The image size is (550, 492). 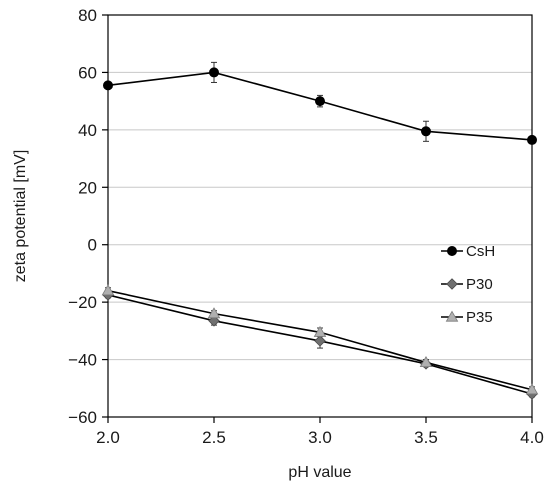 I want to click on y-tick-label: 20, so click(x=87, y=187).